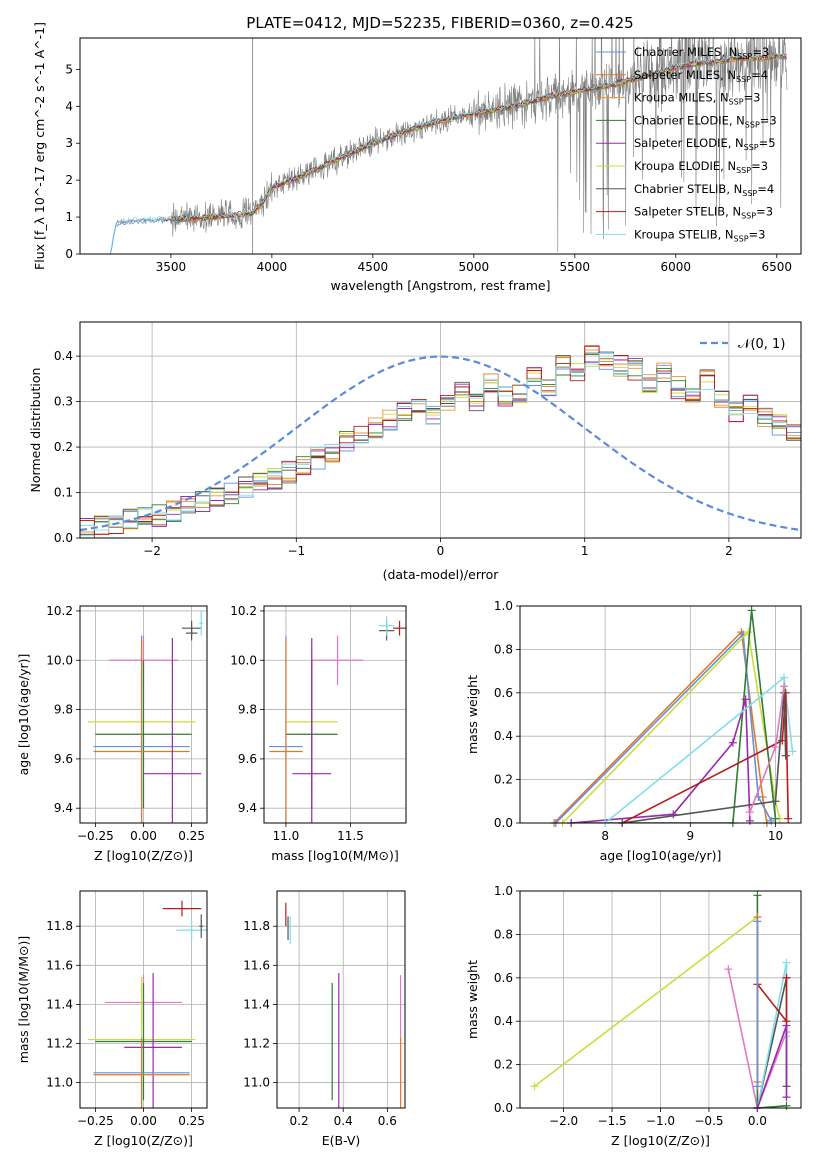  I want to click on x-tick-label: 11.0, so click(286, 836).